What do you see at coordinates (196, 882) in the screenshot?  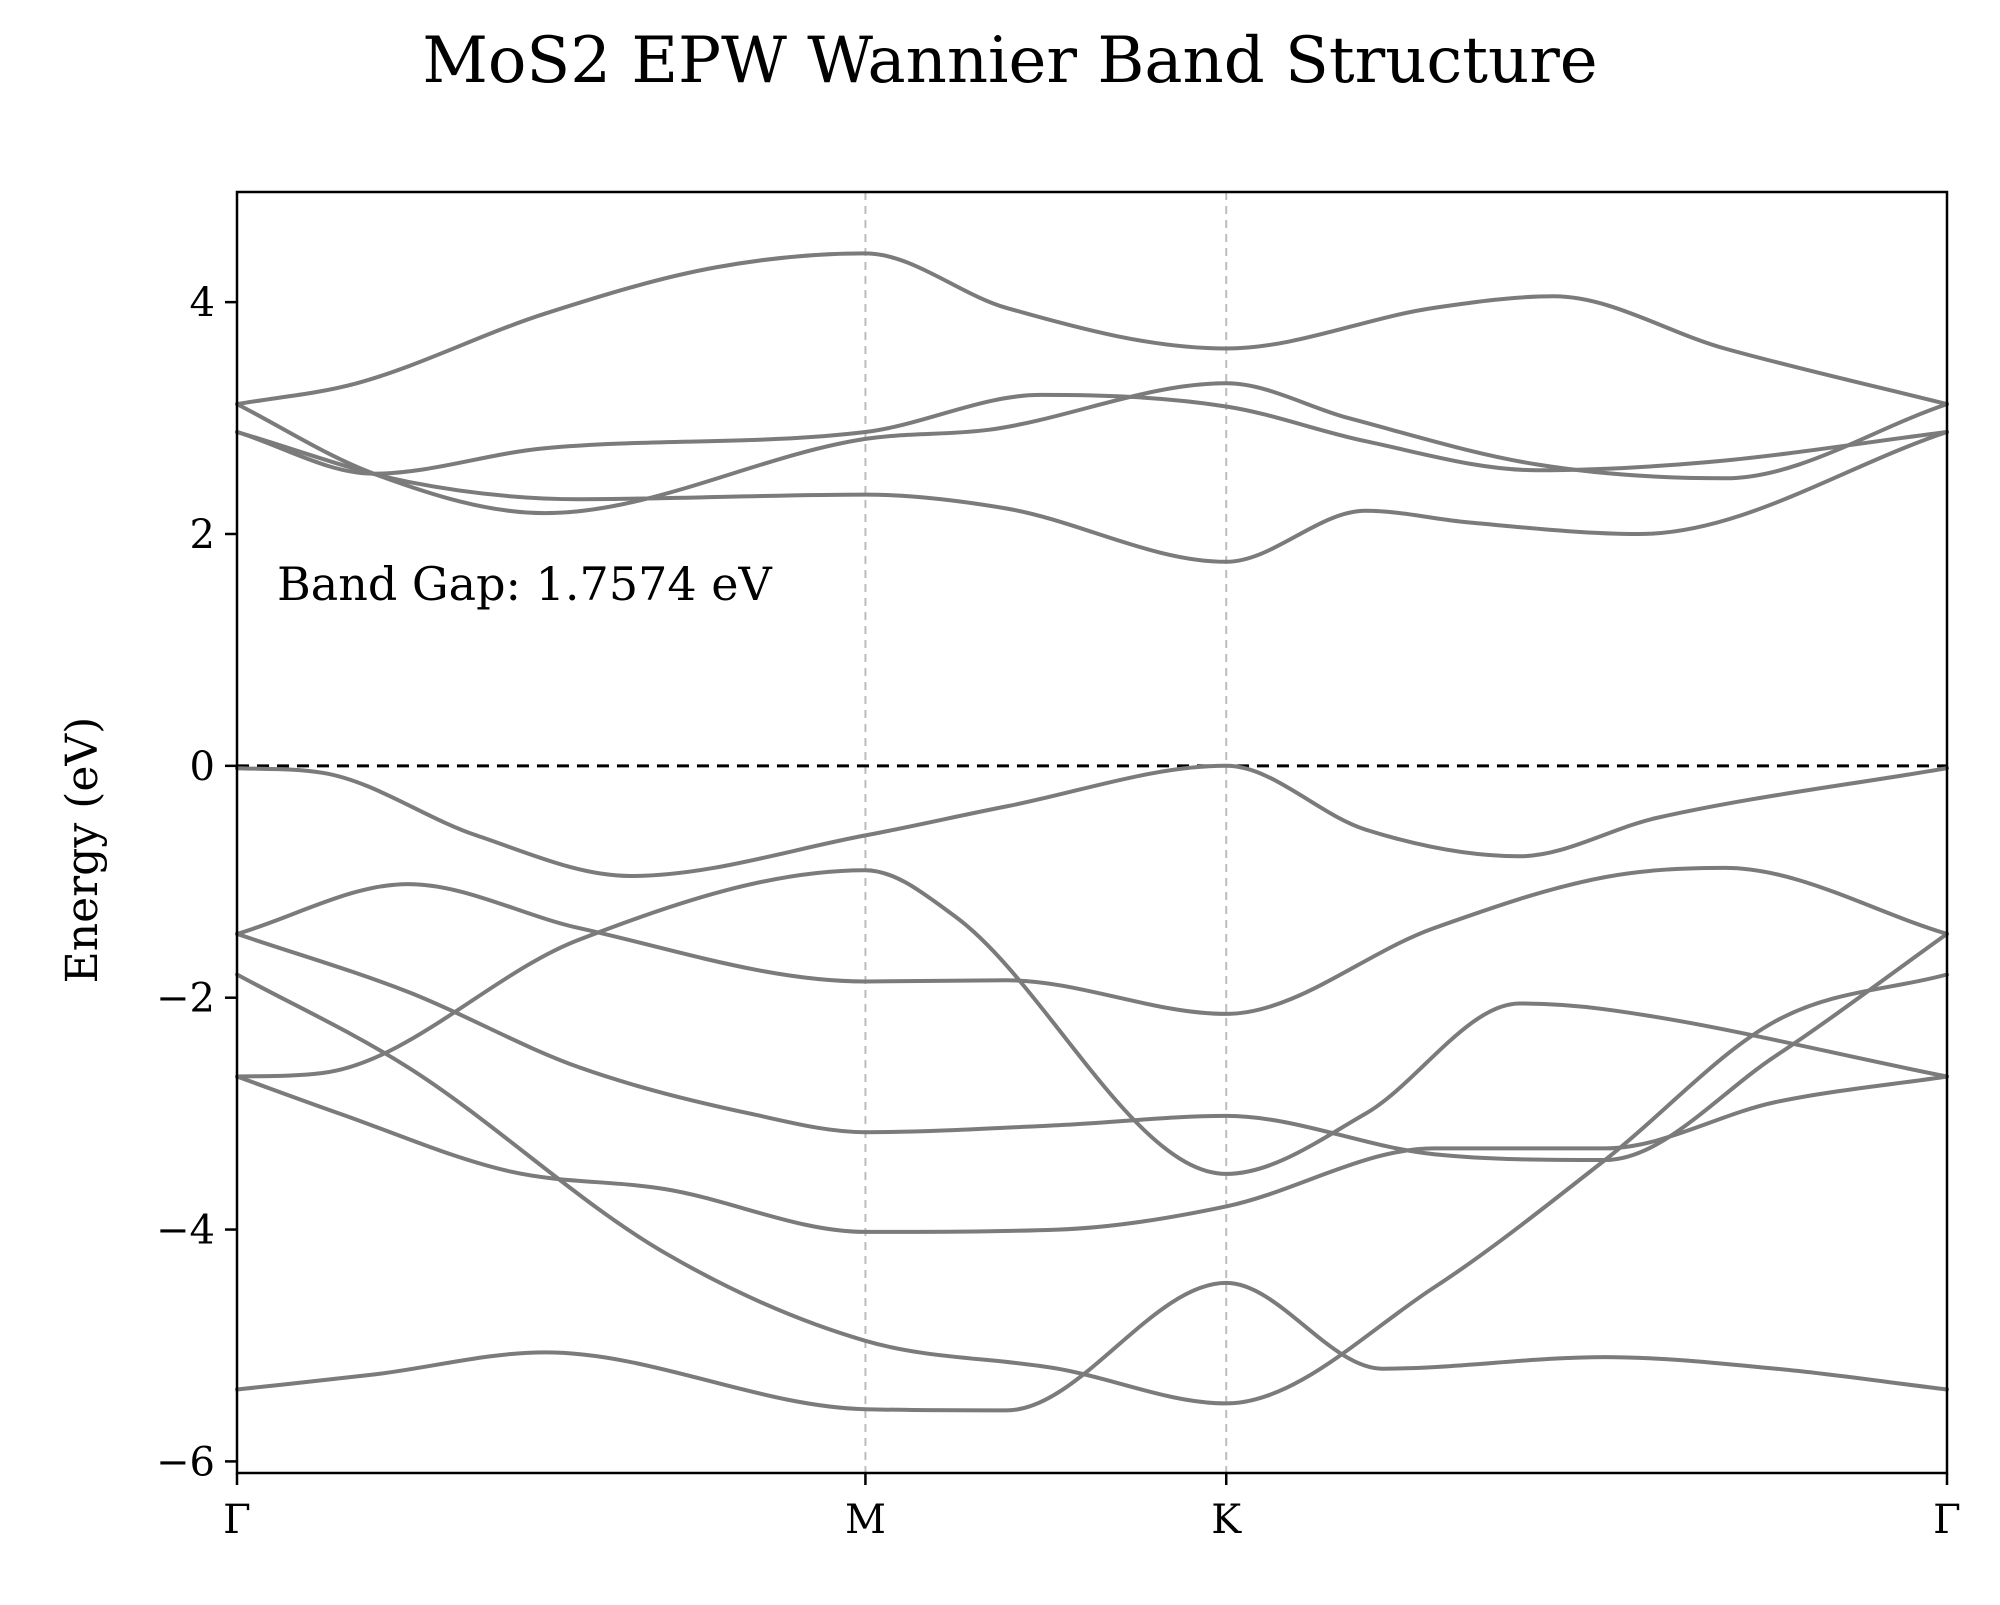 I see `y-ticks: 4 2 0 −2 −4 −6` at bounding box center [196, 882].